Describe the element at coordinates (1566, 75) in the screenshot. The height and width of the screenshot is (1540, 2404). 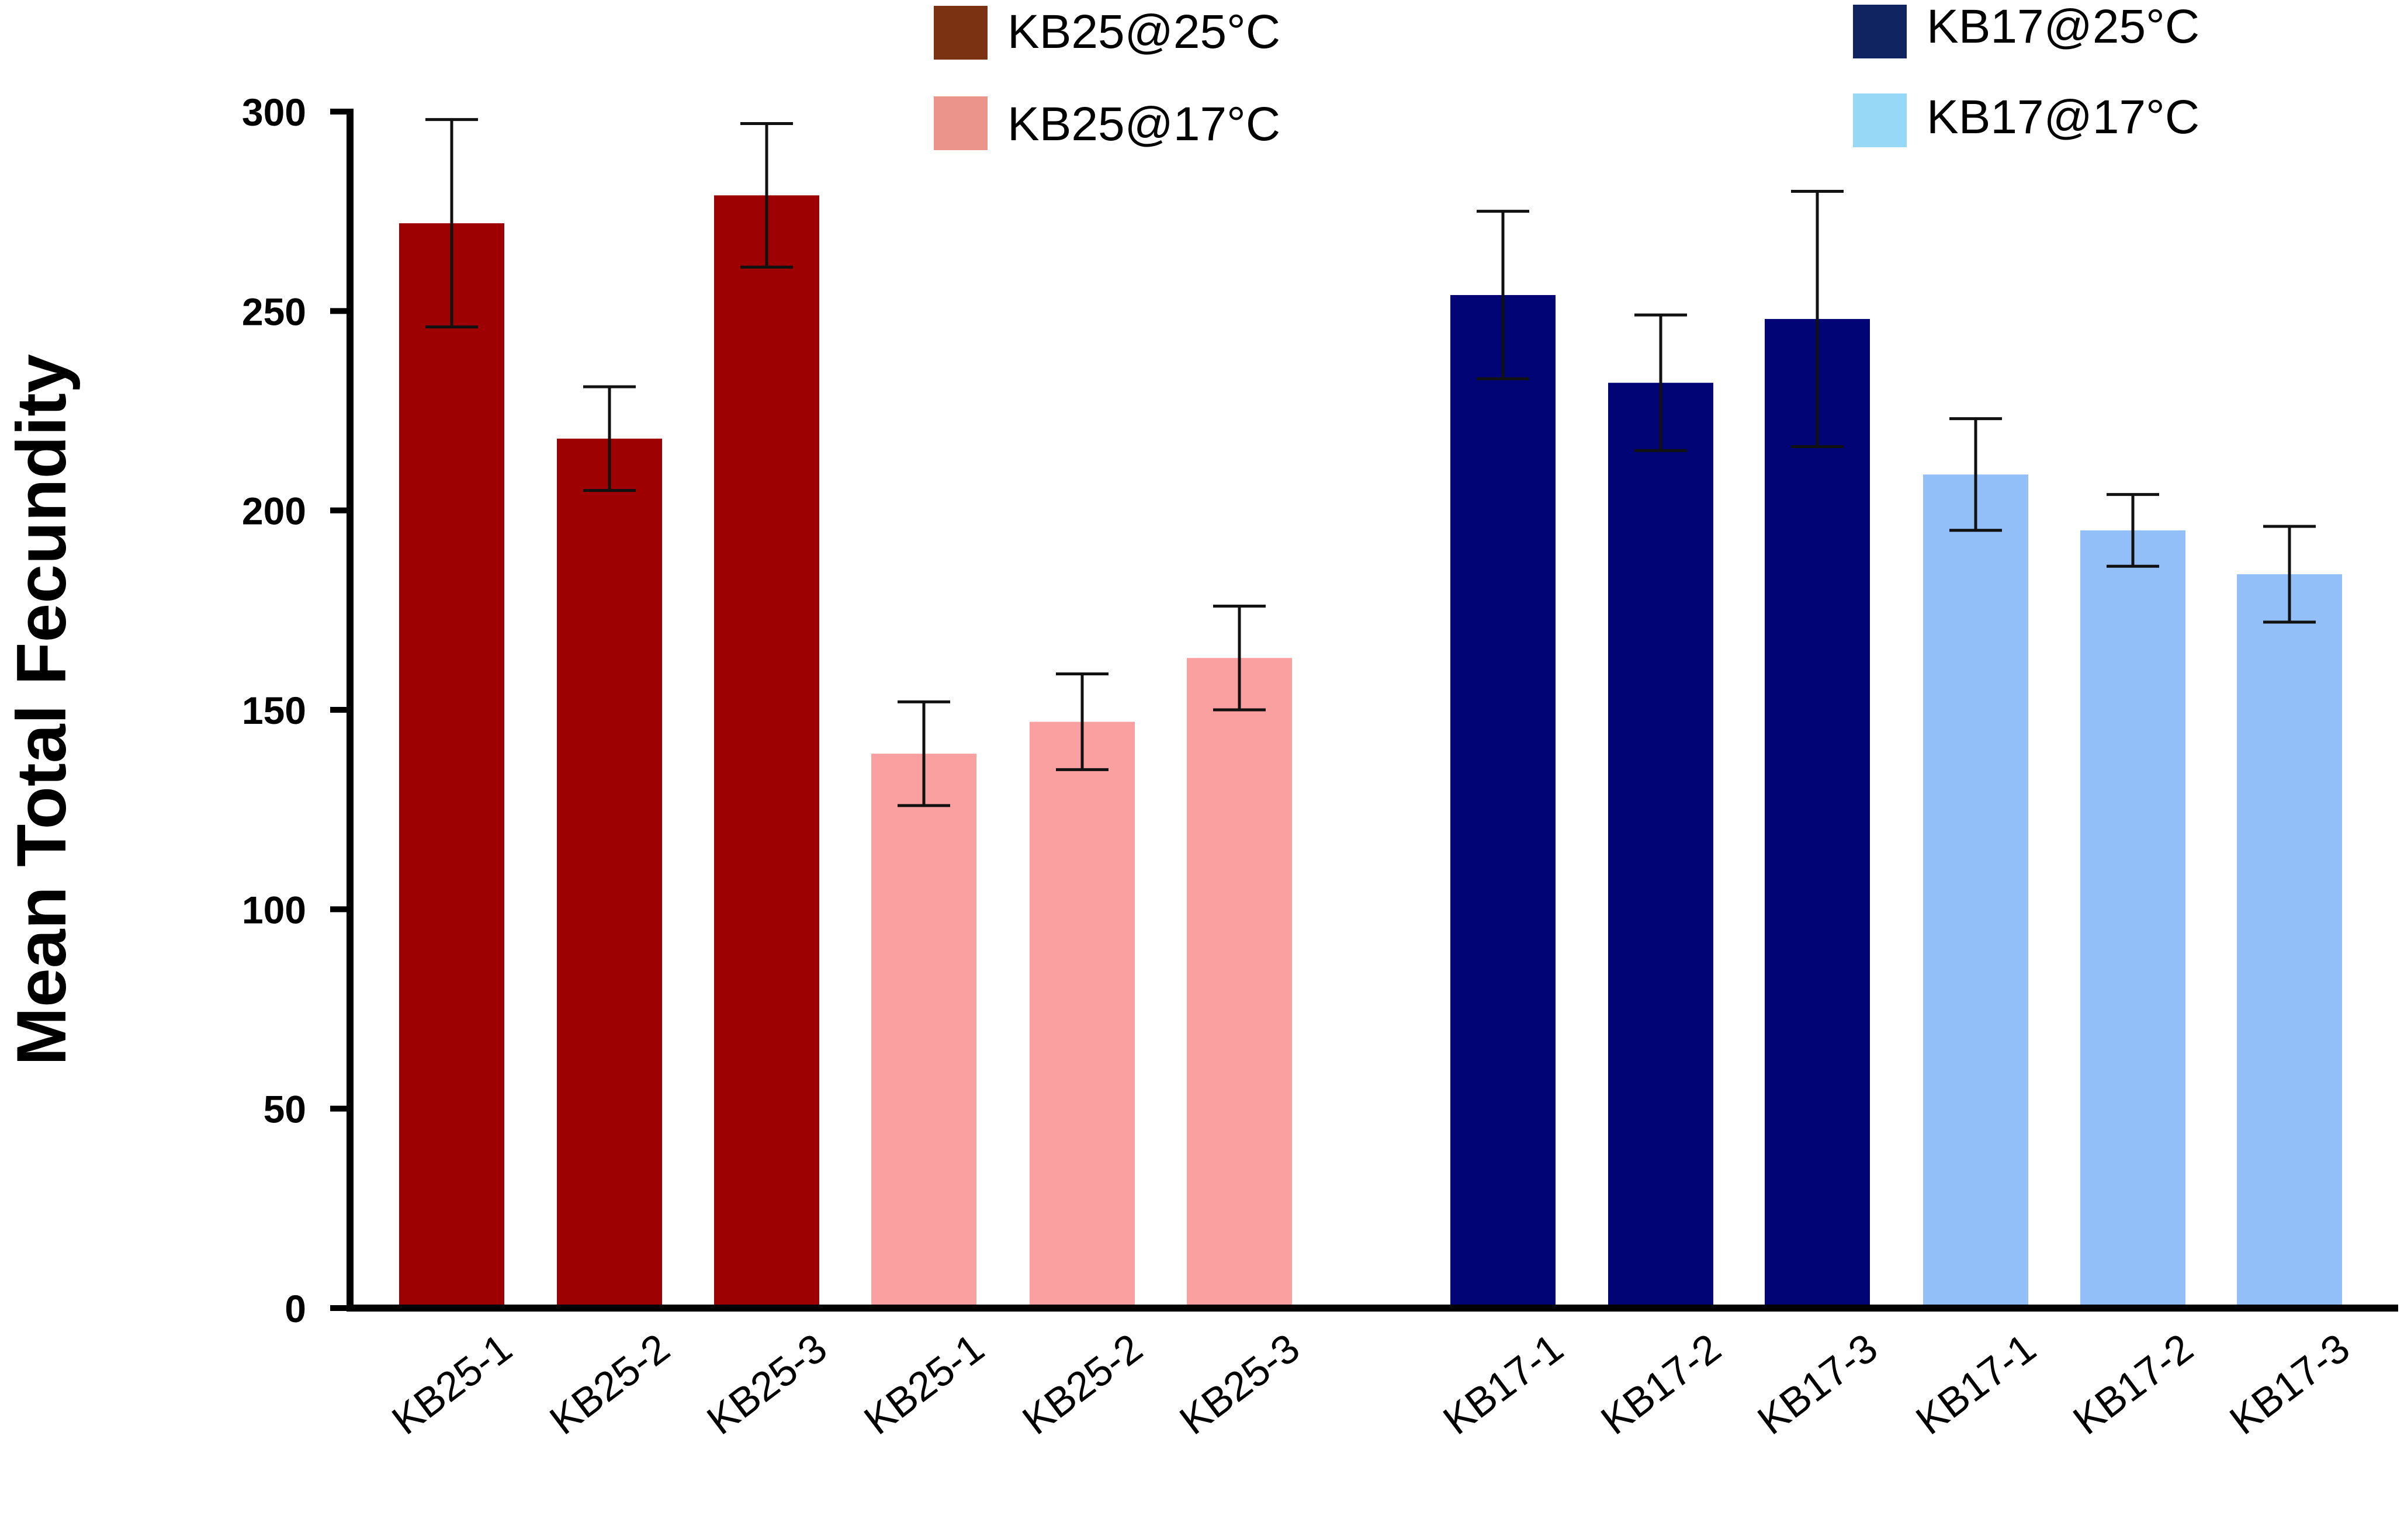
I see `legend: KB25@25°C KB25@17°C KB17@25°C KB17@17°C` at that location.